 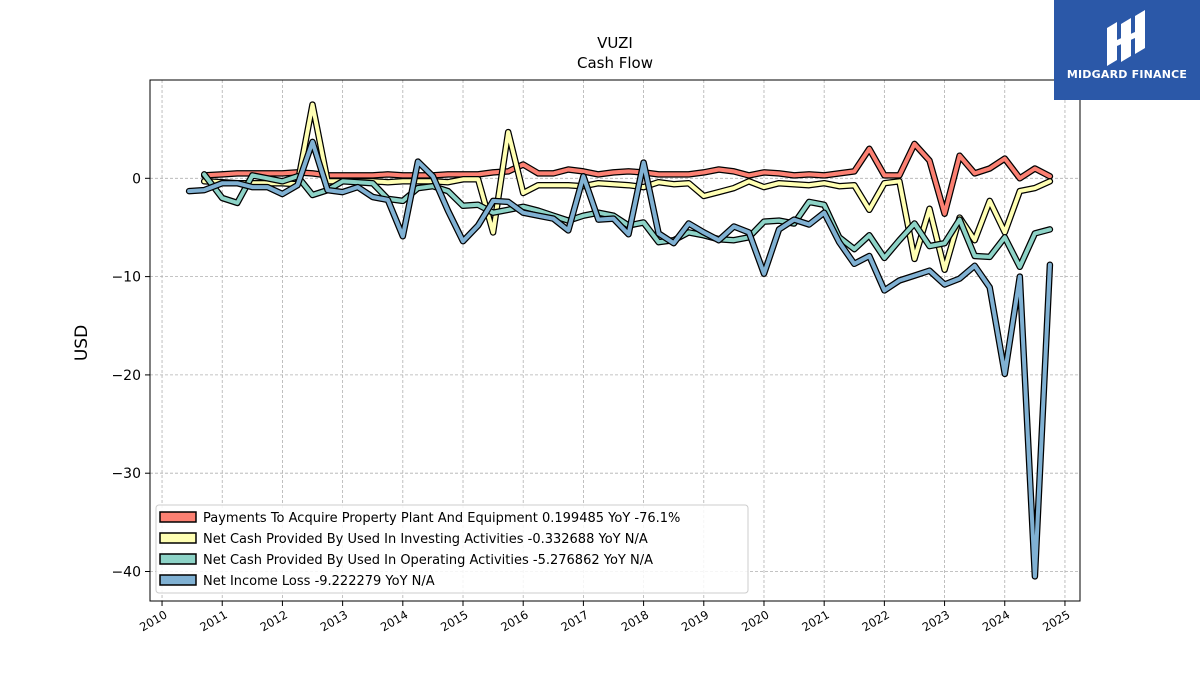 What do you see at coordinates (996, 620) in the screenshot?
I see `x-tick-label: 2024` at bounding box center [996, 620].